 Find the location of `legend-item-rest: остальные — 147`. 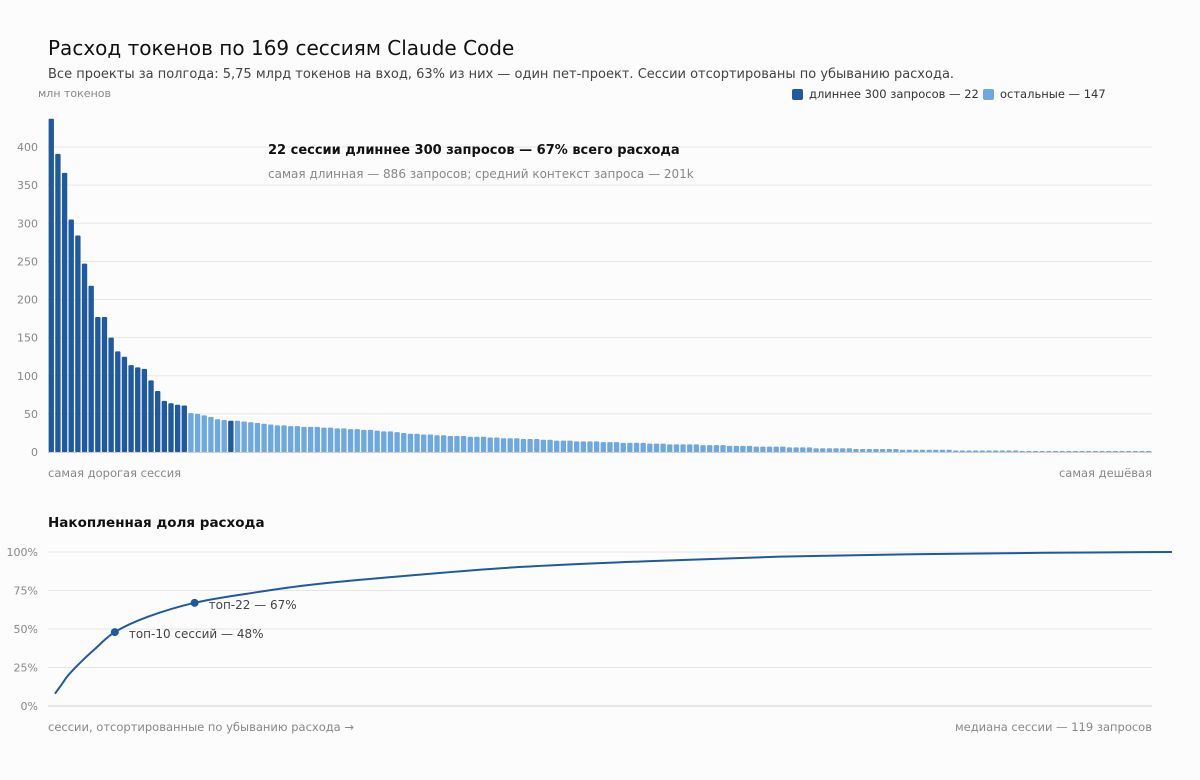

legend-item-rest: остальные — 147 is located at coordinates (1044, 94).